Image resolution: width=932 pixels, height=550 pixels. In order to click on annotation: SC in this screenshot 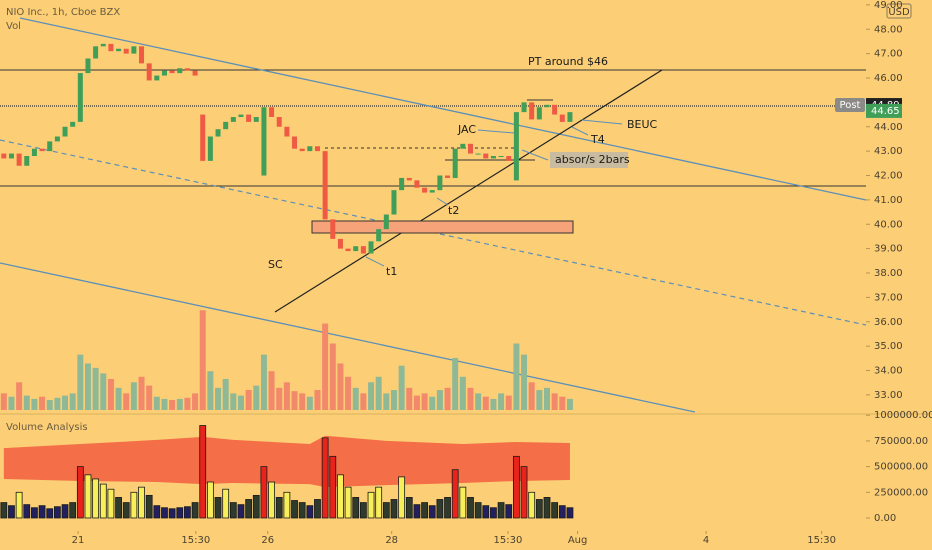, I will do `click(275, 264)`.